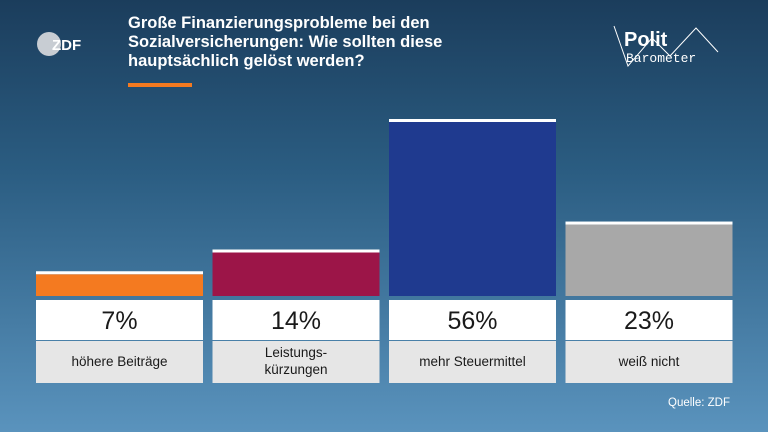  I want to click on category-label: höhere Beiträge, so click(119, 361).